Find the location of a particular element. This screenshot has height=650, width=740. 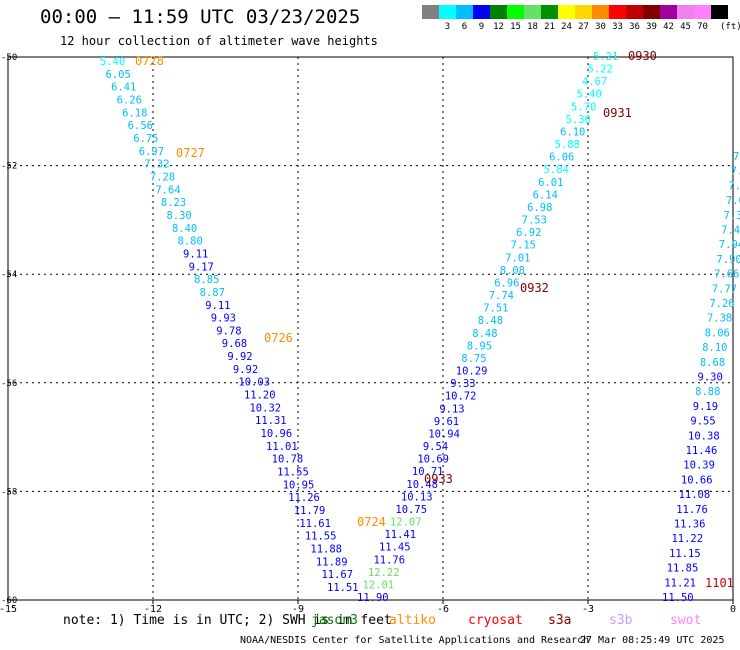

track-b-value: 9.33 is located at coordinates (462, 384).